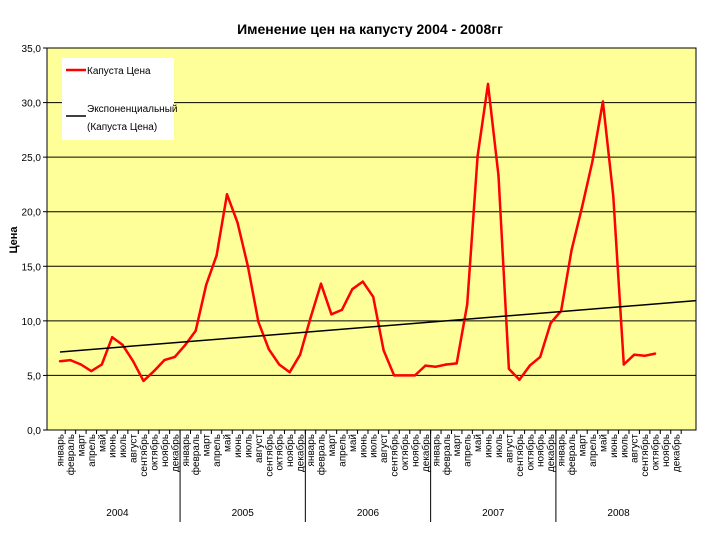 The height and width of the screenshot is (540, 720). What do you see at coordinates (32, 104) in the screenshot?
I see `y-tick-label: 30,0` at bounding box center [32, 104].